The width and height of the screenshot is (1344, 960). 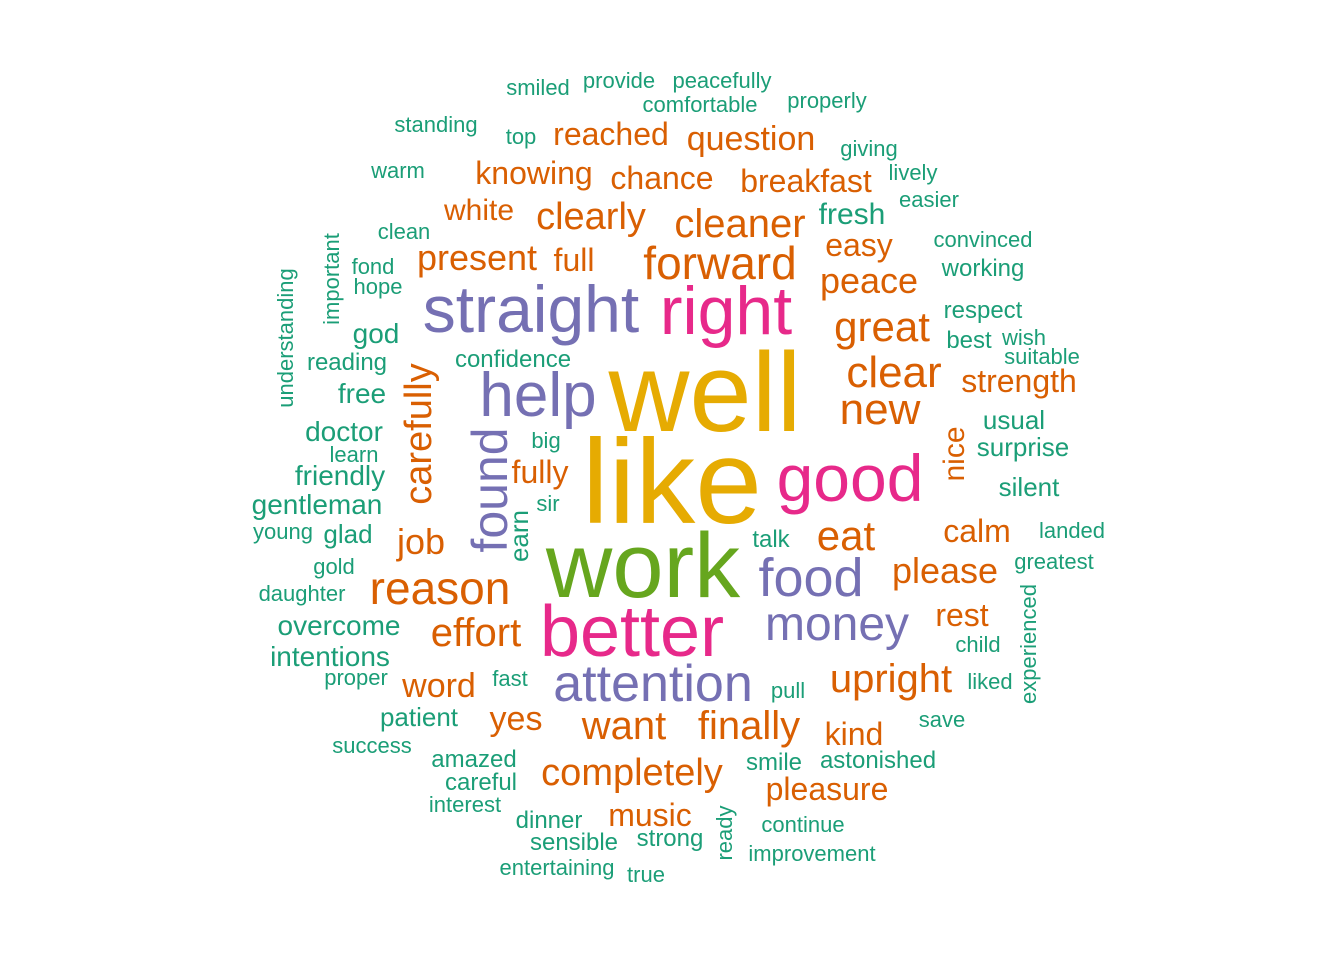 I want to click on word-respect: respect, so click(x=983, y=310).